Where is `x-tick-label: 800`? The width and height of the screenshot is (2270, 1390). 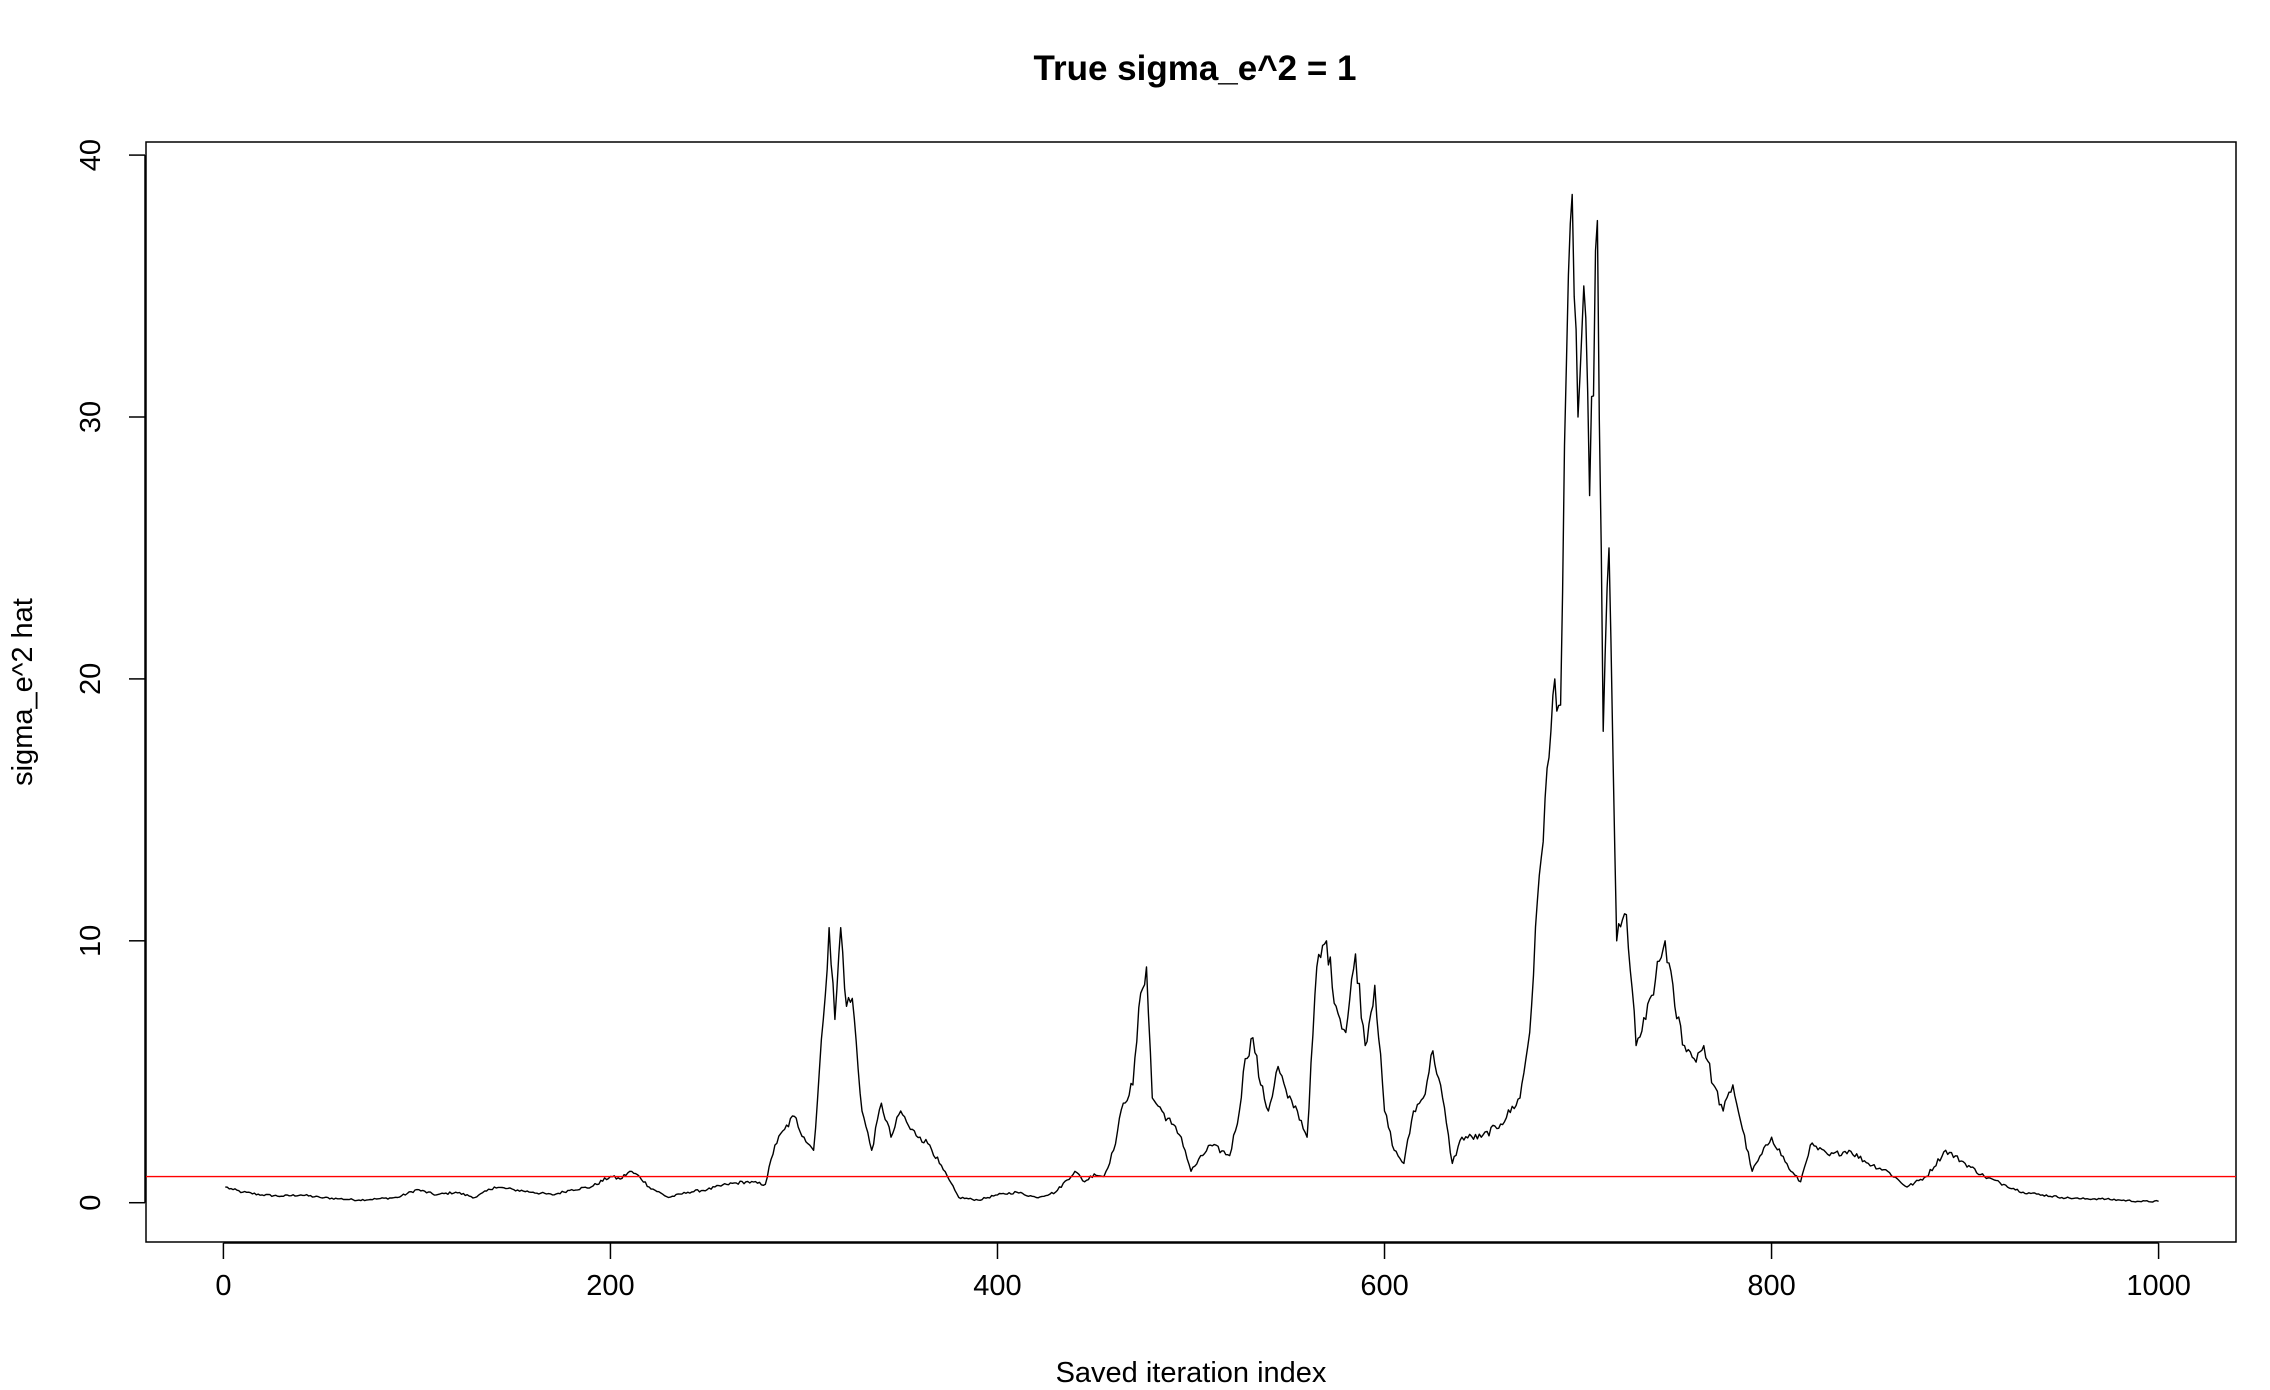
x-tick-label: 800 is located at coordinates (1771, 1286).